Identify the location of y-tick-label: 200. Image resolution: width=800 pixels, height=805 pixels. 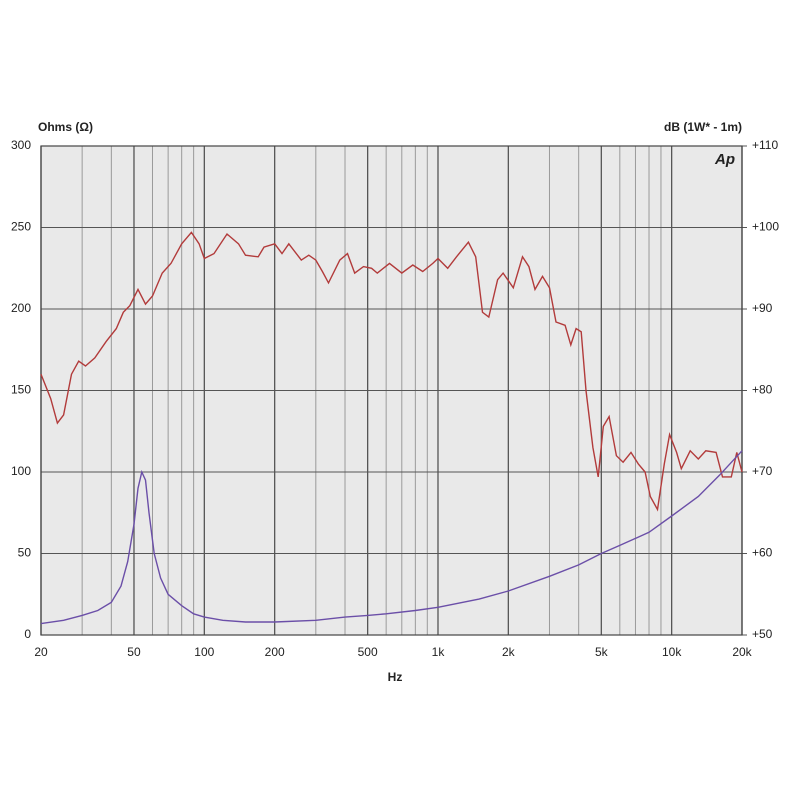
(21, 308).